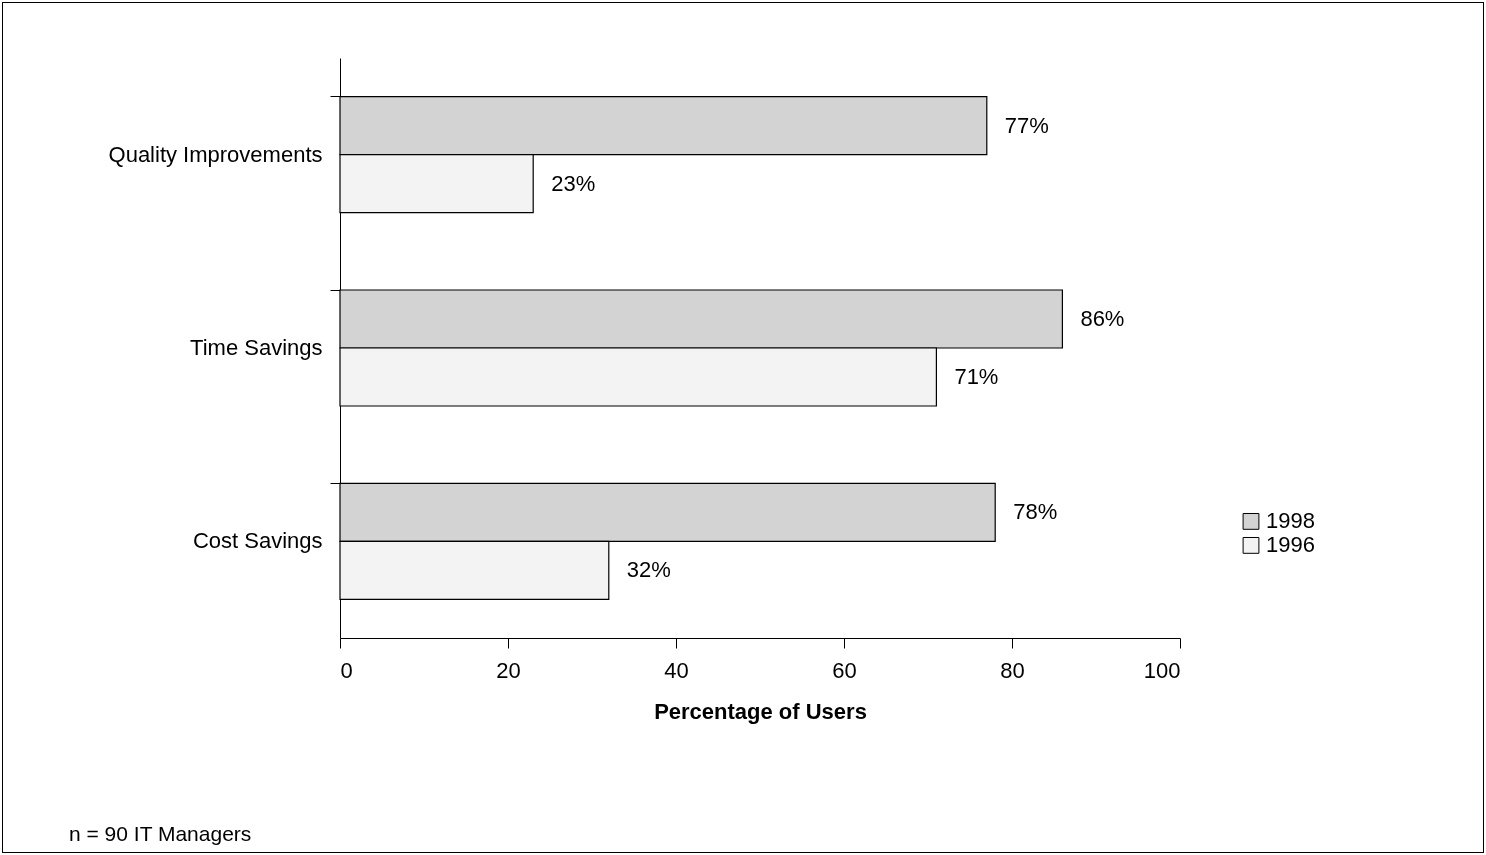 The width and height of the screenshot is (1486, 855). Describe the element at coordinates (1012, 670) in the screenshot. I see `x-tick-label: 80` at that location.